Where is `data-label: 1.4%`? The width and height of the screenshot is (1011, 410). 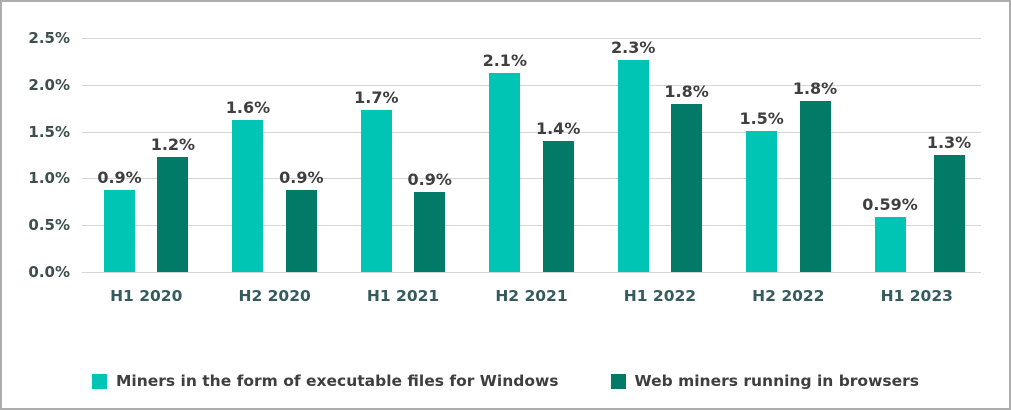 data-label: 1.4% is located at coordinates (558, 128).